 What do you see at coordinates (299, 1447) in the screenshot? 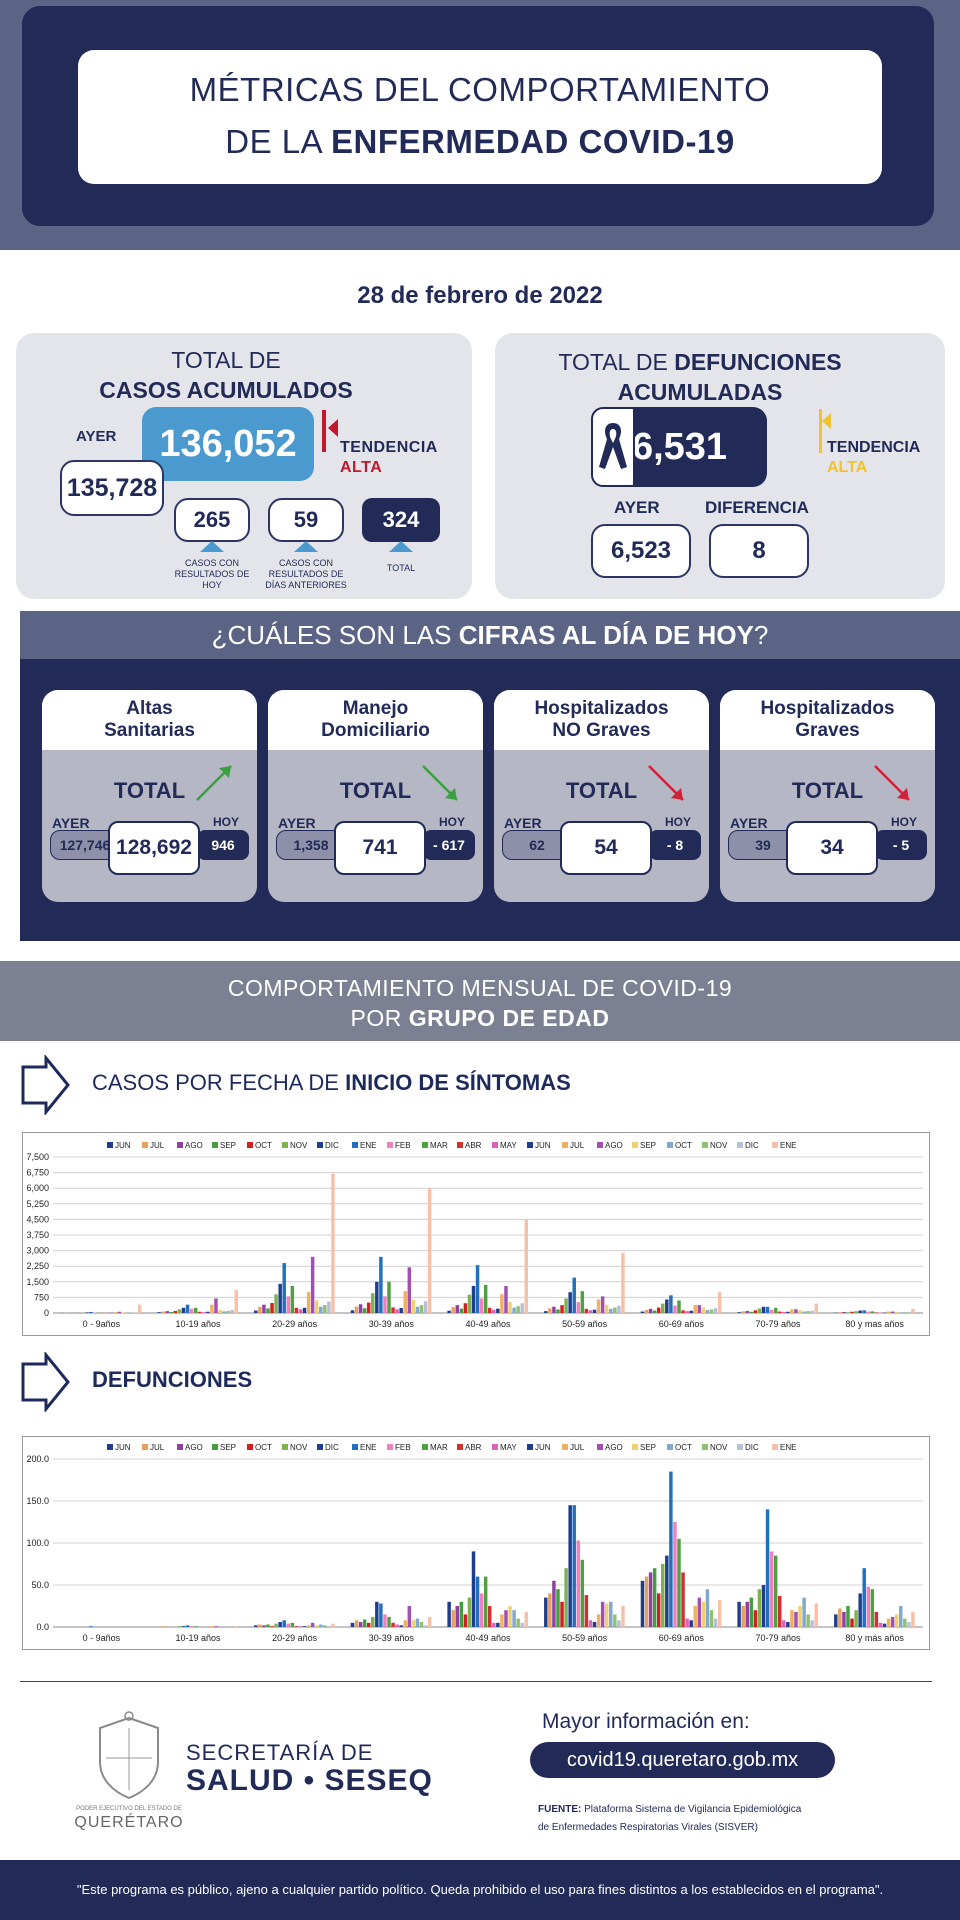
I see `legend-label: NOV` at bounding box center [299, 1447].